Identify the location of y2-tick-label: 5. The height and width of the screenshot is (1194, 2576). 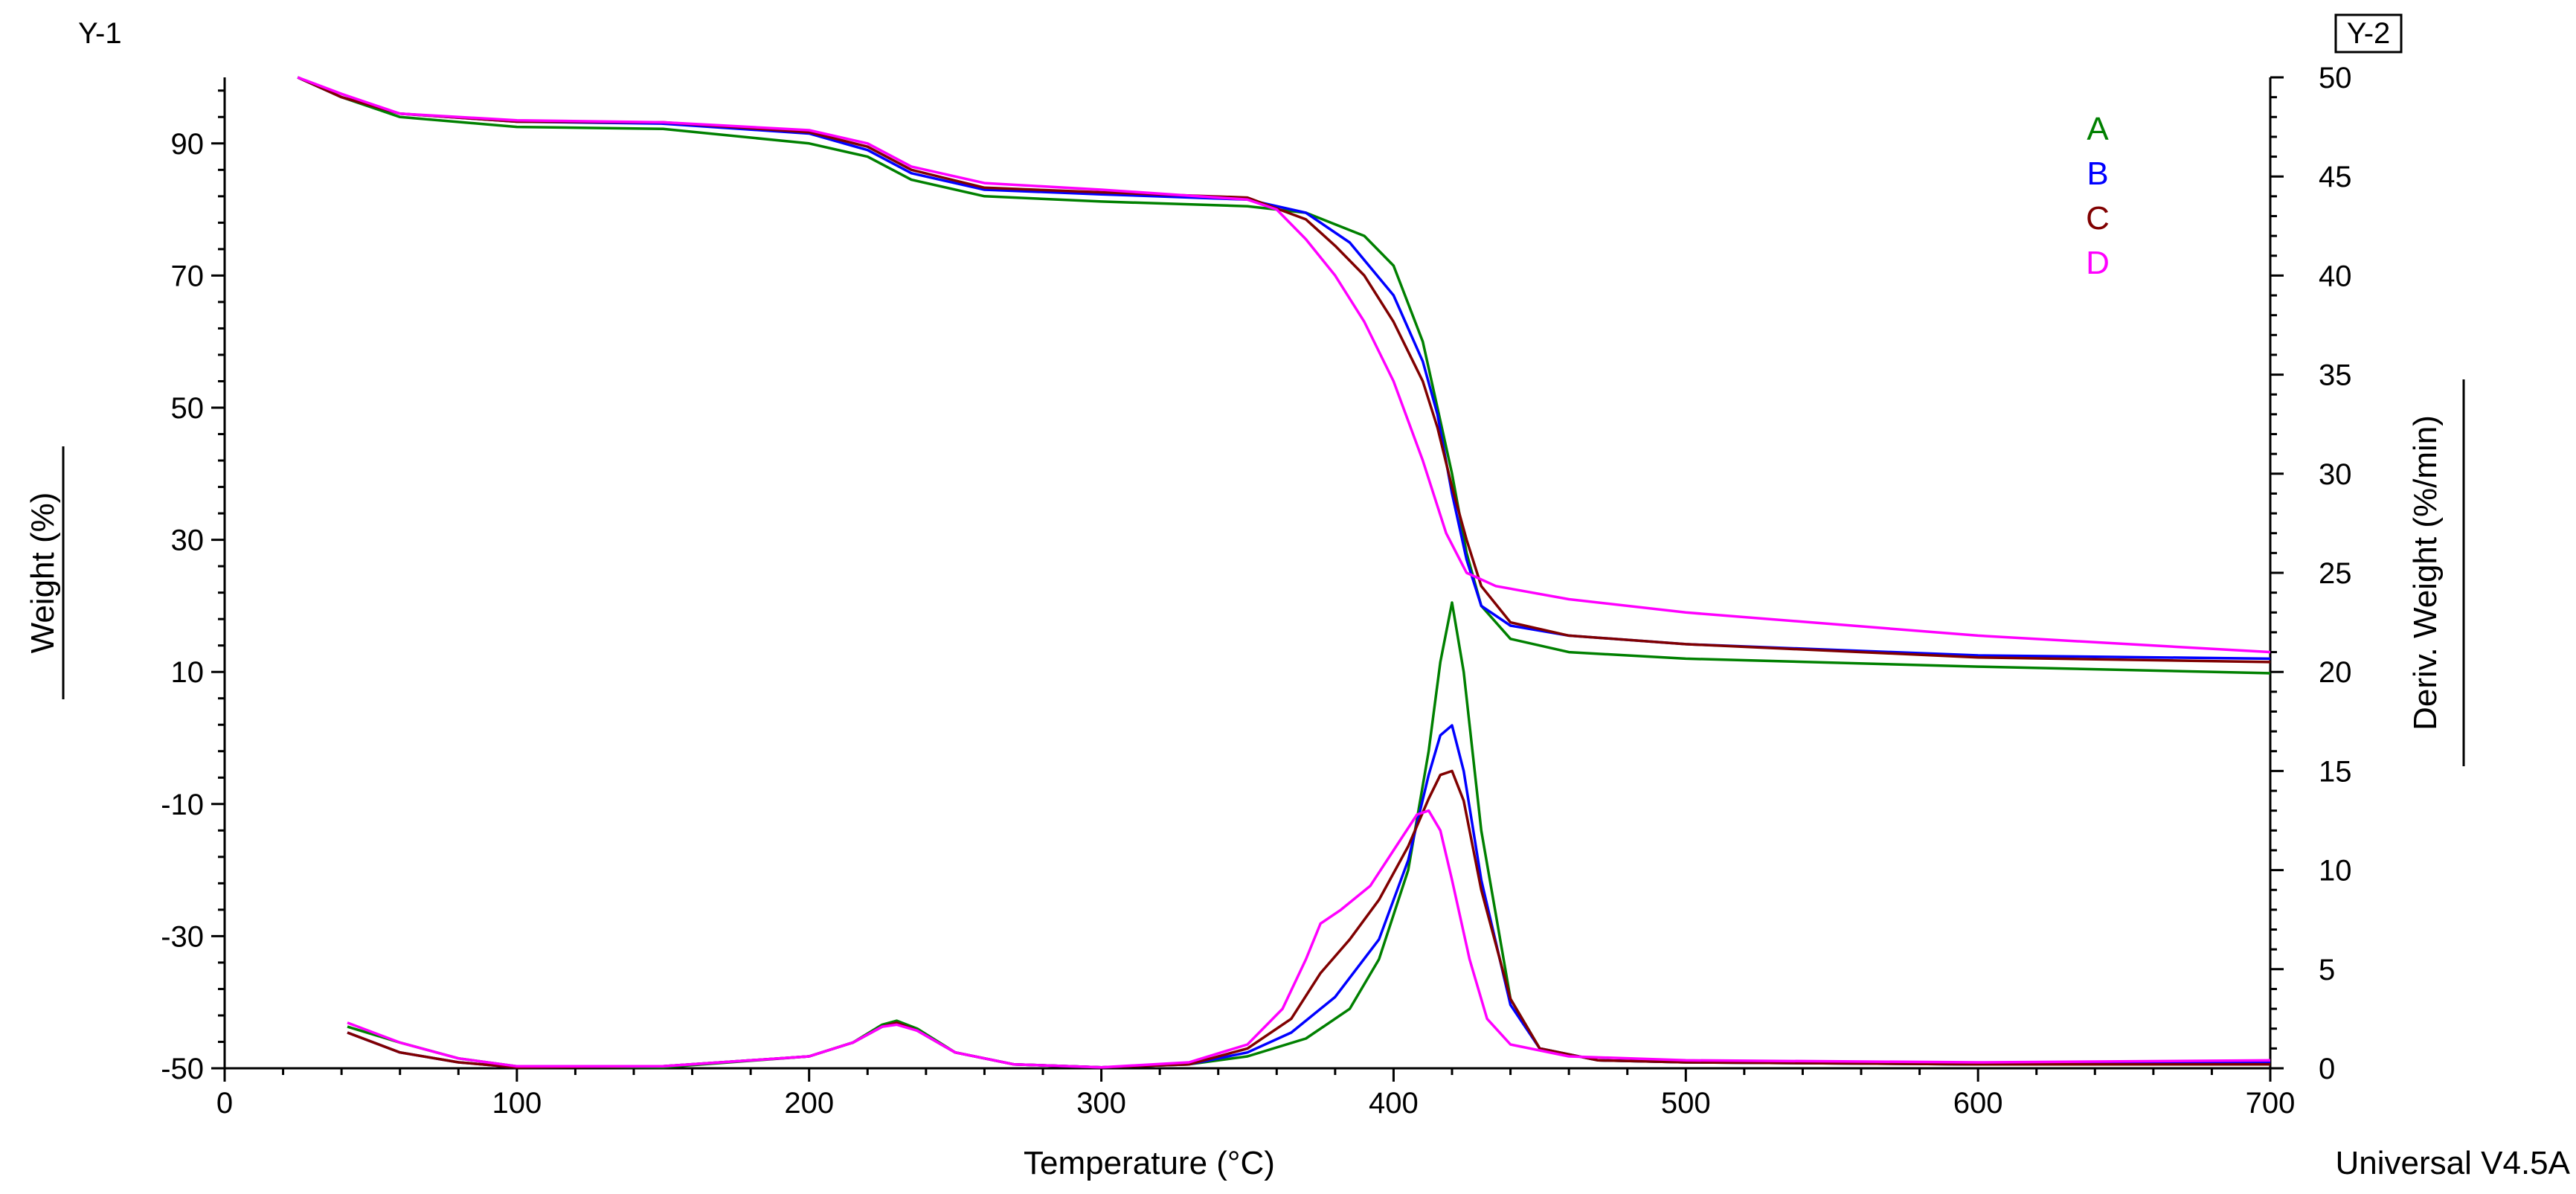
(2327, 970).